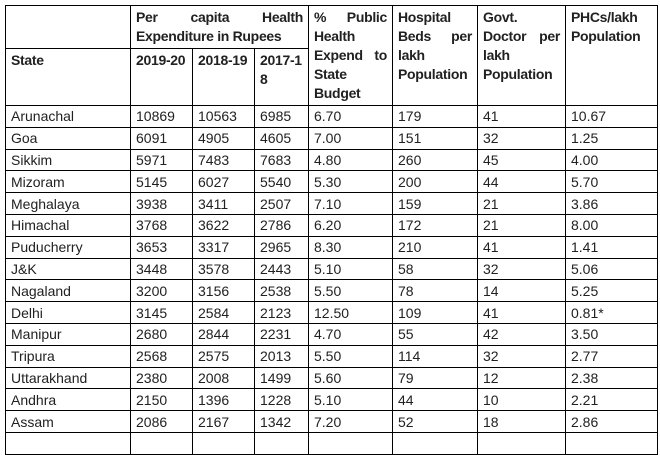 The image size is (660, 455). I want to click on exp-2018-19-cell: 2575, so click(223, 356).